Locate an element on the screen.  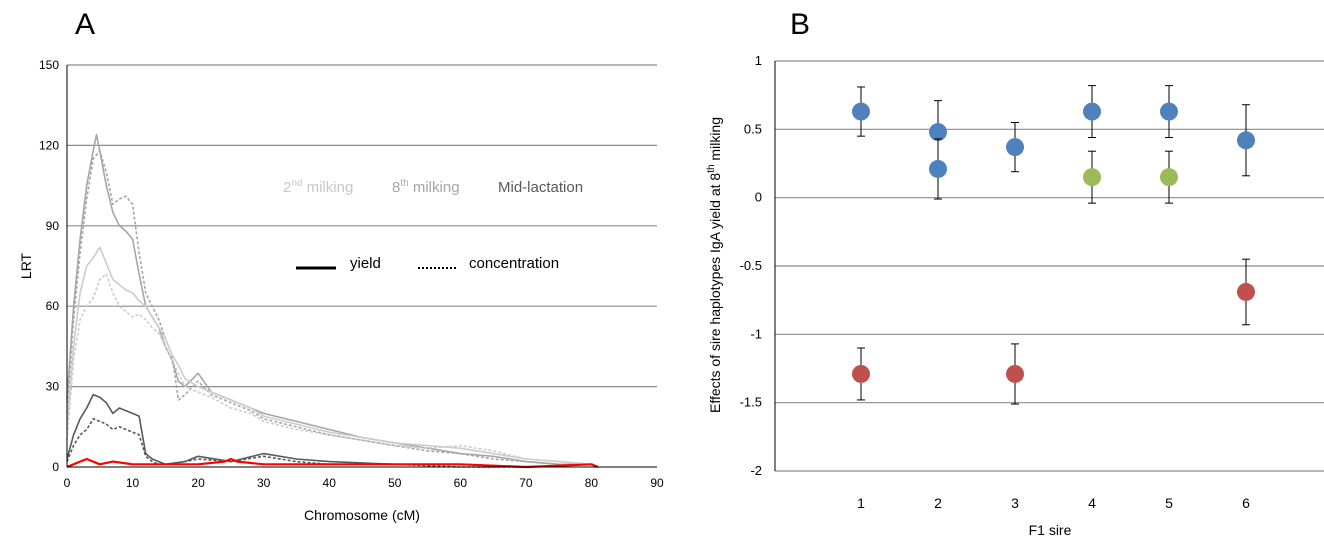
legend-8th-milking-text: milking is located at coordinates (434, 187).